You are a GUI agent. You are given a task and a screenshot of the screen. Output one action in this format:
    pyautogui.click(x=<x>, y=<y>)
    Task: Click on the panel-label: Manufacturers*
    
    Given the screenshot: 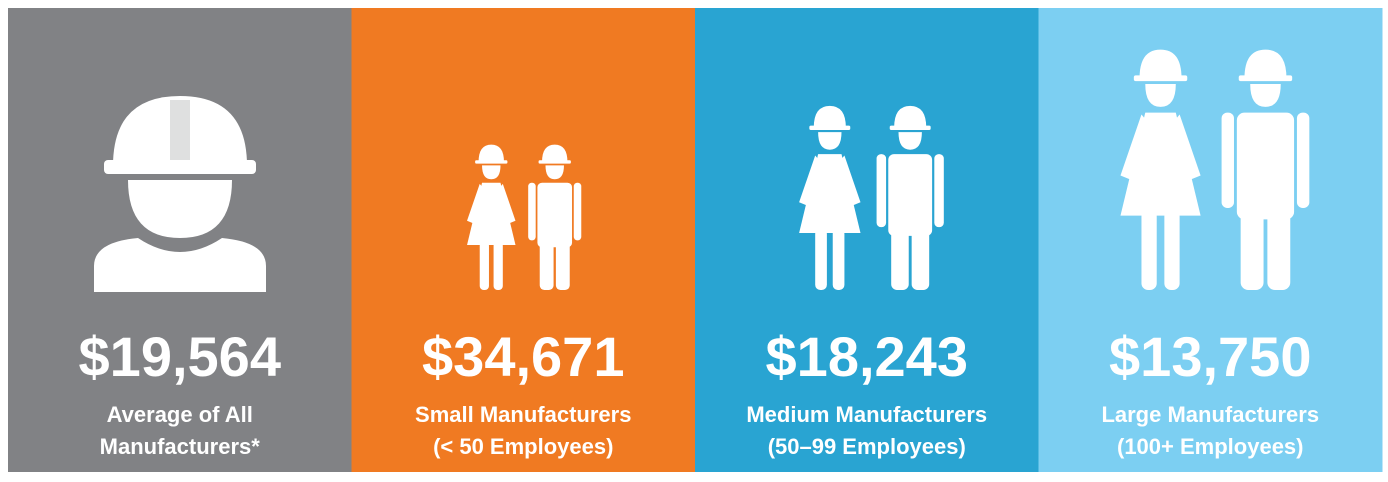 What is the action you would take?
    pyautogui.click(x=180, y=446)
    